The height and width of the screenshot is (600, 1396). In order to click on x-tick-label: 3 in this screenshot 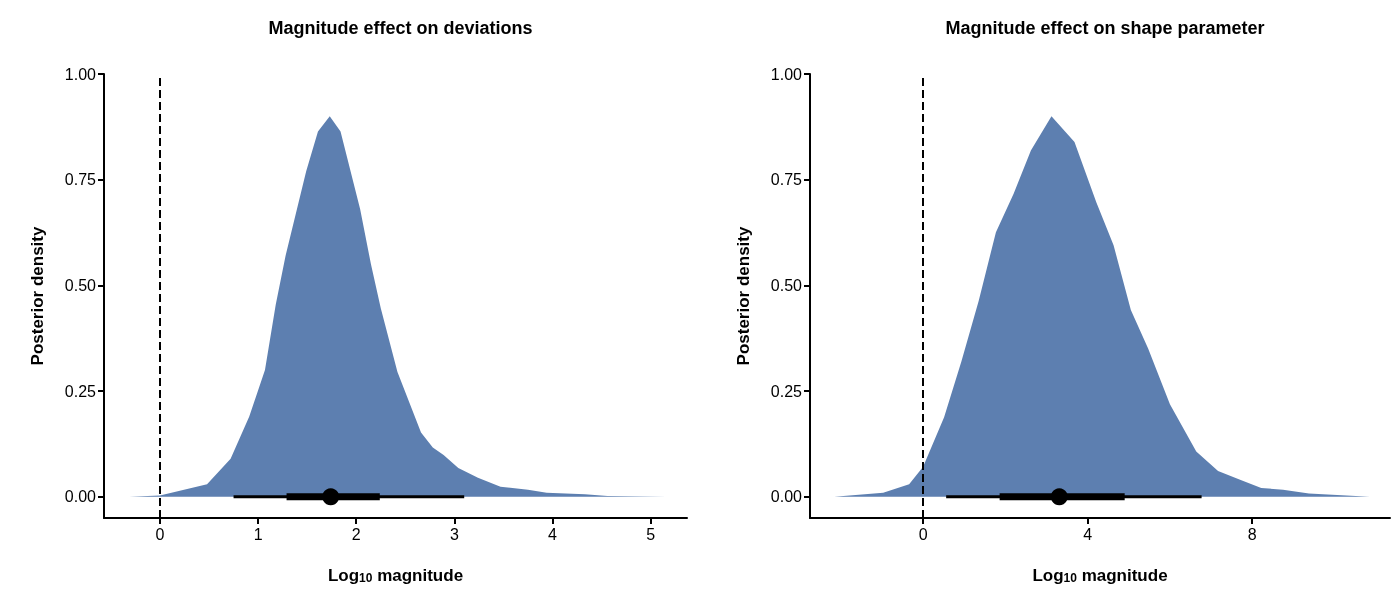, I will do `click(454, 534)`.